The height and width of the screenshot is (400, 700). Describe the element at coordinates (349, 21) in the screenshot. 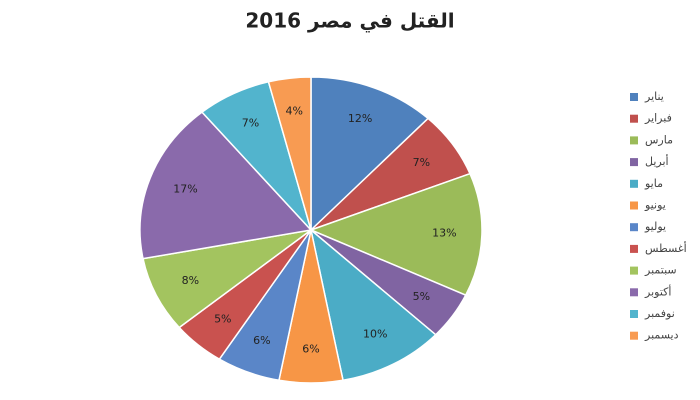

I see `chart-title: القتل في مصر 2016` at that location.